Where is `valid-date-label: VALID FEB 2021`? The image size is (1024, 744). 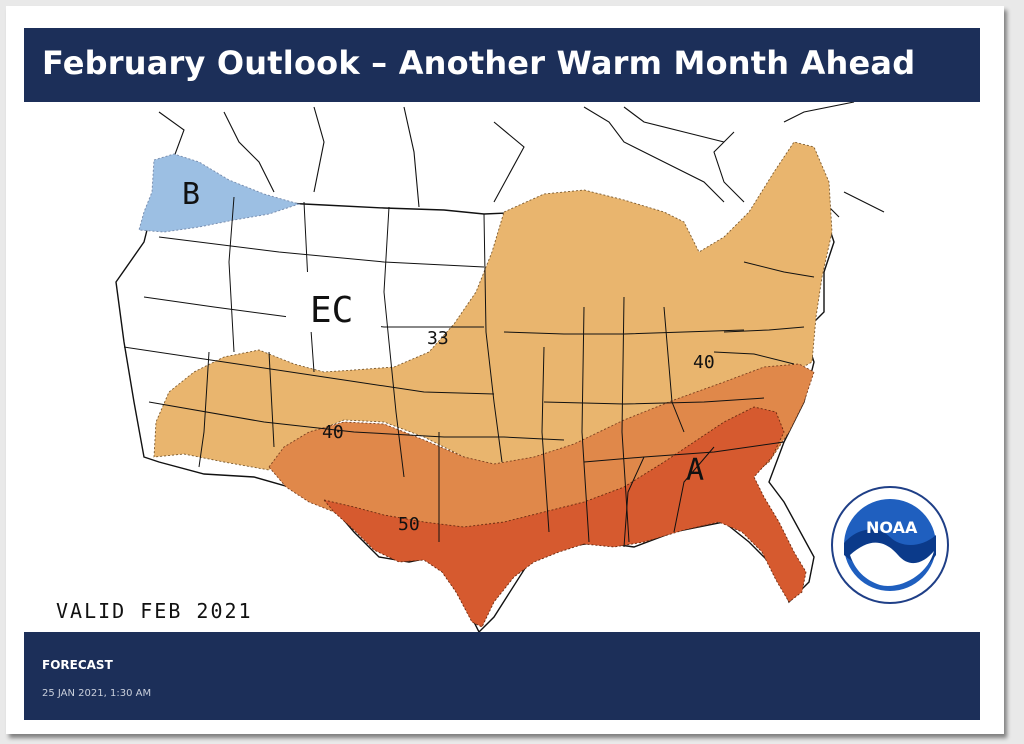
valid-date-label: VALID FEB 2021 is located at coordinates (154, 611).